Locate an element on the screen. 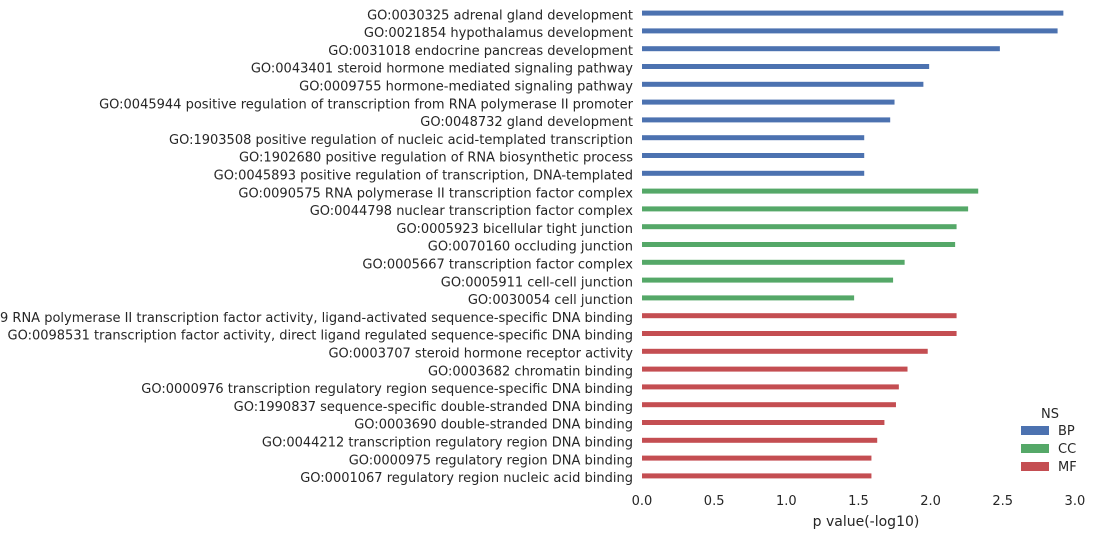  legend-label-mf: MF is located at coordinates (1067, 467).